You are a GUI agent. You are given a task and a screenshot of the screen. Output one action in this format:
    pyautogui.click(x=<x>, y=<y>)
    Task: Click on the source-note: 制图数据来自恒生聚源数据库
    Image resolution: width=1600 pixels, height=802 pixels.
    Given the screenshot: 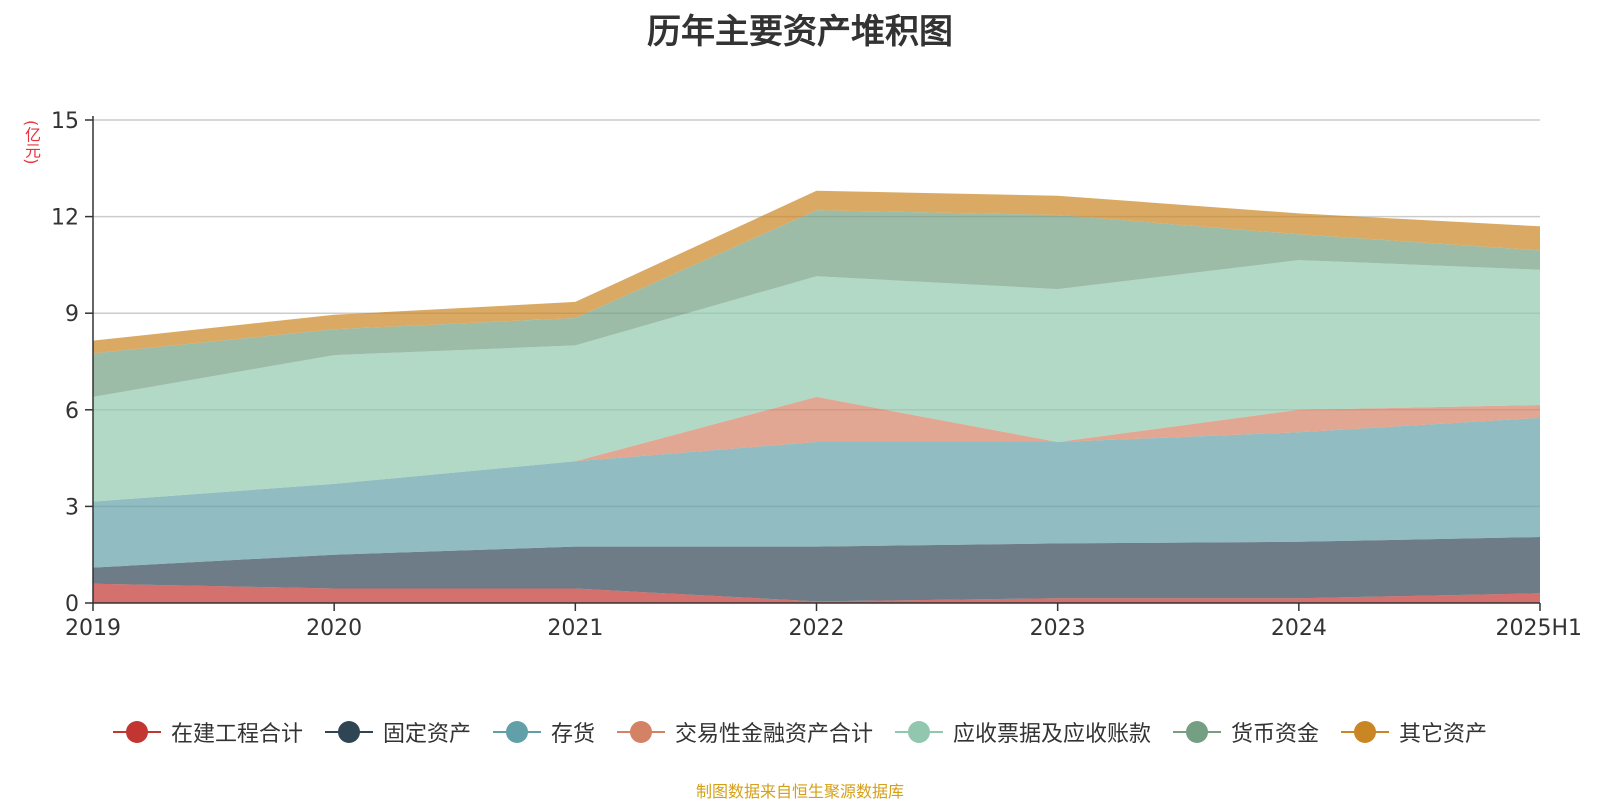 What is the action you would take?
    pyautogui.click(x=799, y=791)
    